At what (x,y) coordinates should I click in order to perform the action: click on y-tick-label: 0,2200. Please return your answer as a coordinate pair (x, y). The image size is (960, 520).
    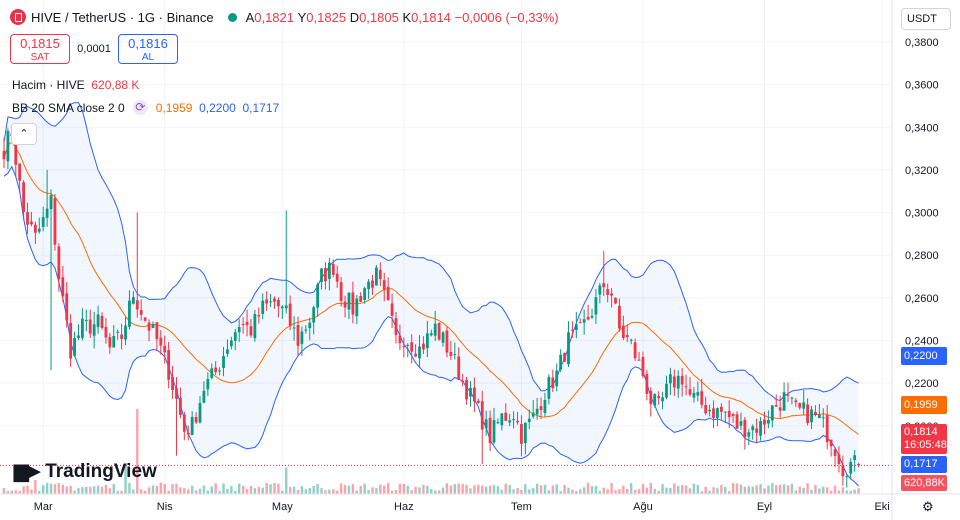
    Looking at the image, I should click on (922, 384).